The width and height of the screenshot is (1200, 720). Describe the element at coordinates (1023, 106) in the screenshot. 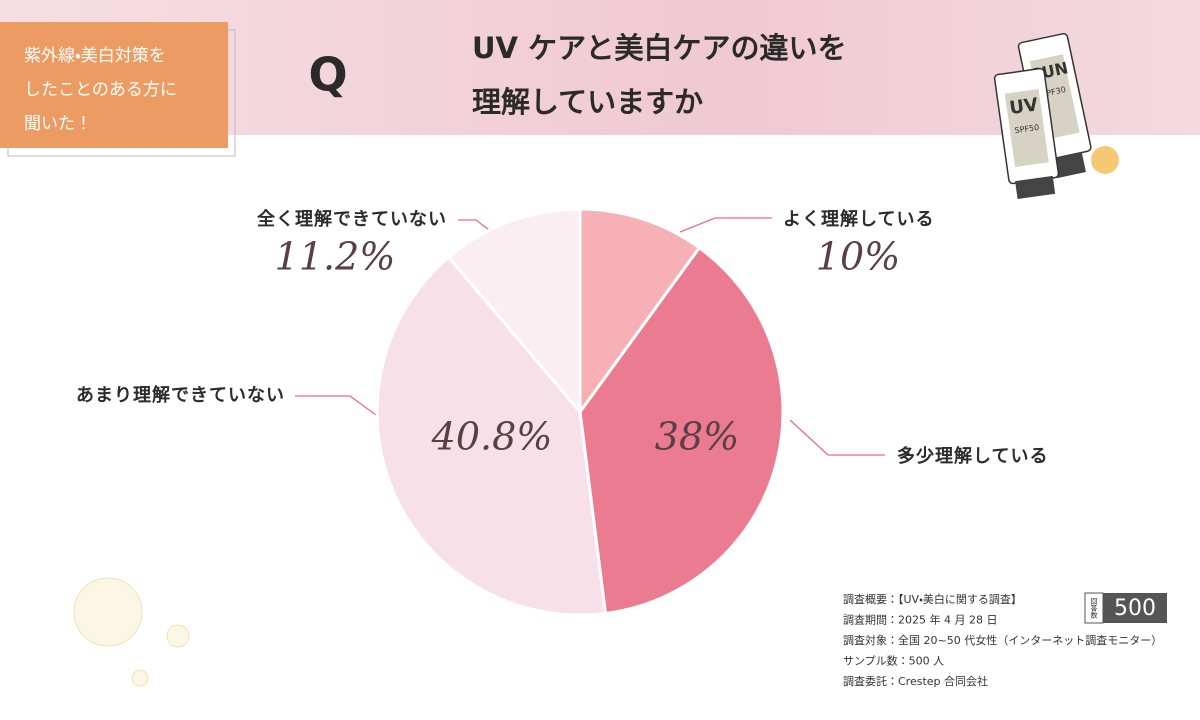

I see `tube-text: UV` at that location.